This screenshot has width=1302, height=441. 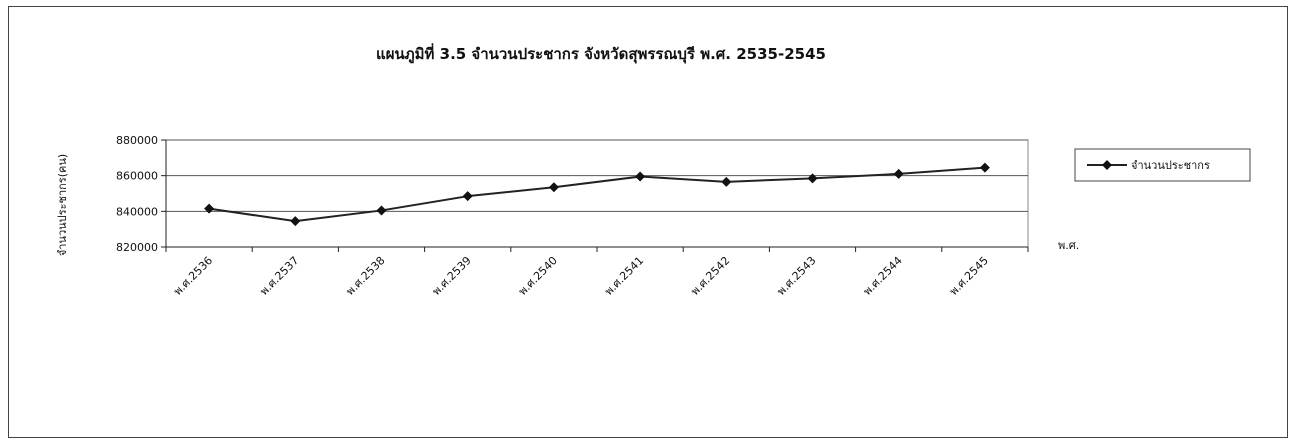 What do you see at coordinates (193, 276) in the screenshot?
I see `x-tick-label: พ.ศ.2536` at bounding box center [193, 276].